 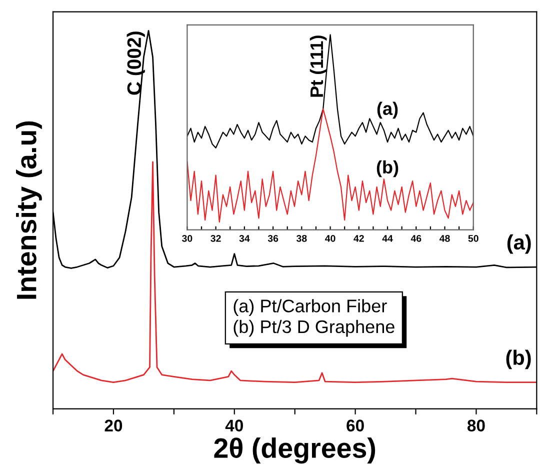 I want to click on y-axis-title: Intensity (a.u), so click(x=29, y=210).